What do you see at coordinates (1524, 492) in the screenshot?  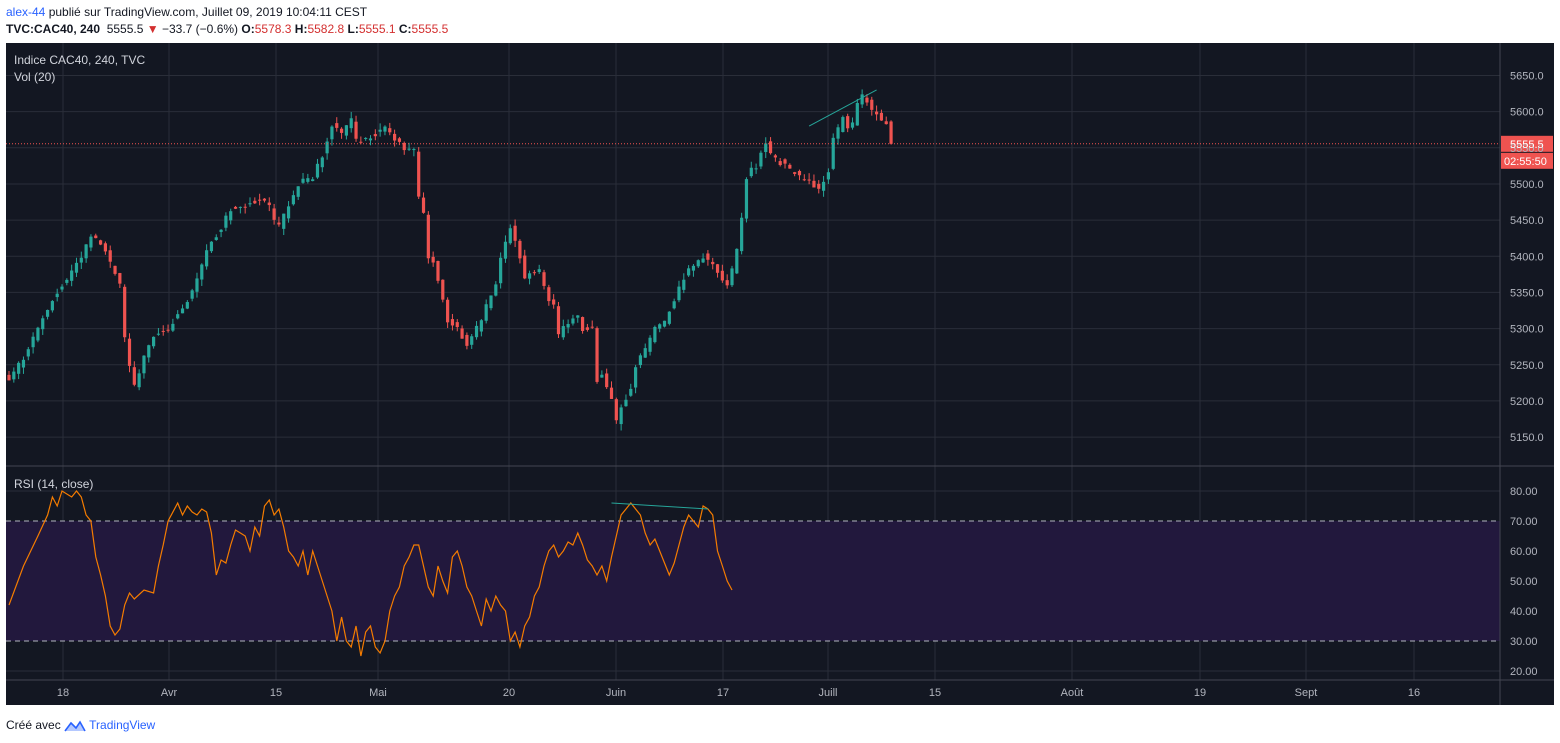 I see `rsi-tick-label: 80.00` at bounding box center [1524, 492].